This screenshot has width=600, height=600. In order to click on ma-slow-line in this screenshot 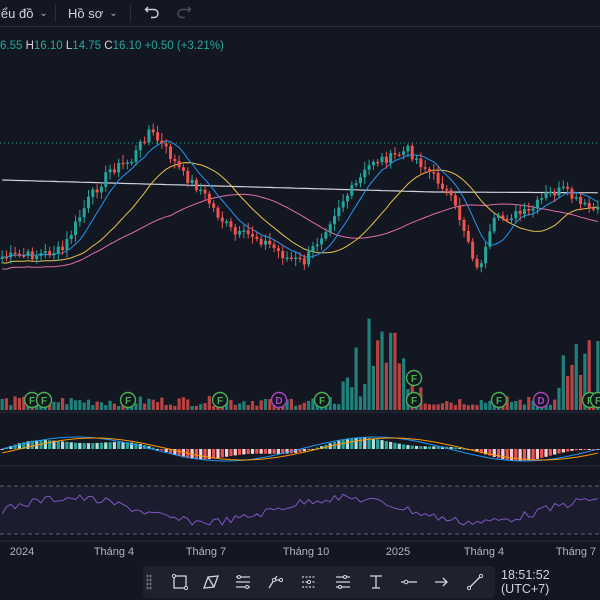, I will do `click(300, 231)`.